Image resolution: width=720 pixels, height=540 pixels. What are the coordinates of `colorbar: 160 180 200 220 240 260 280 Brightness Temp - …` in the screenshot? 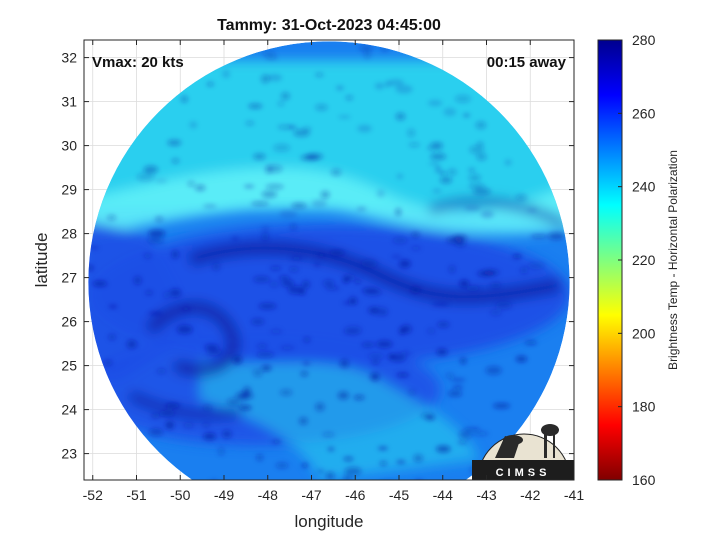 It's located at (638, 260).